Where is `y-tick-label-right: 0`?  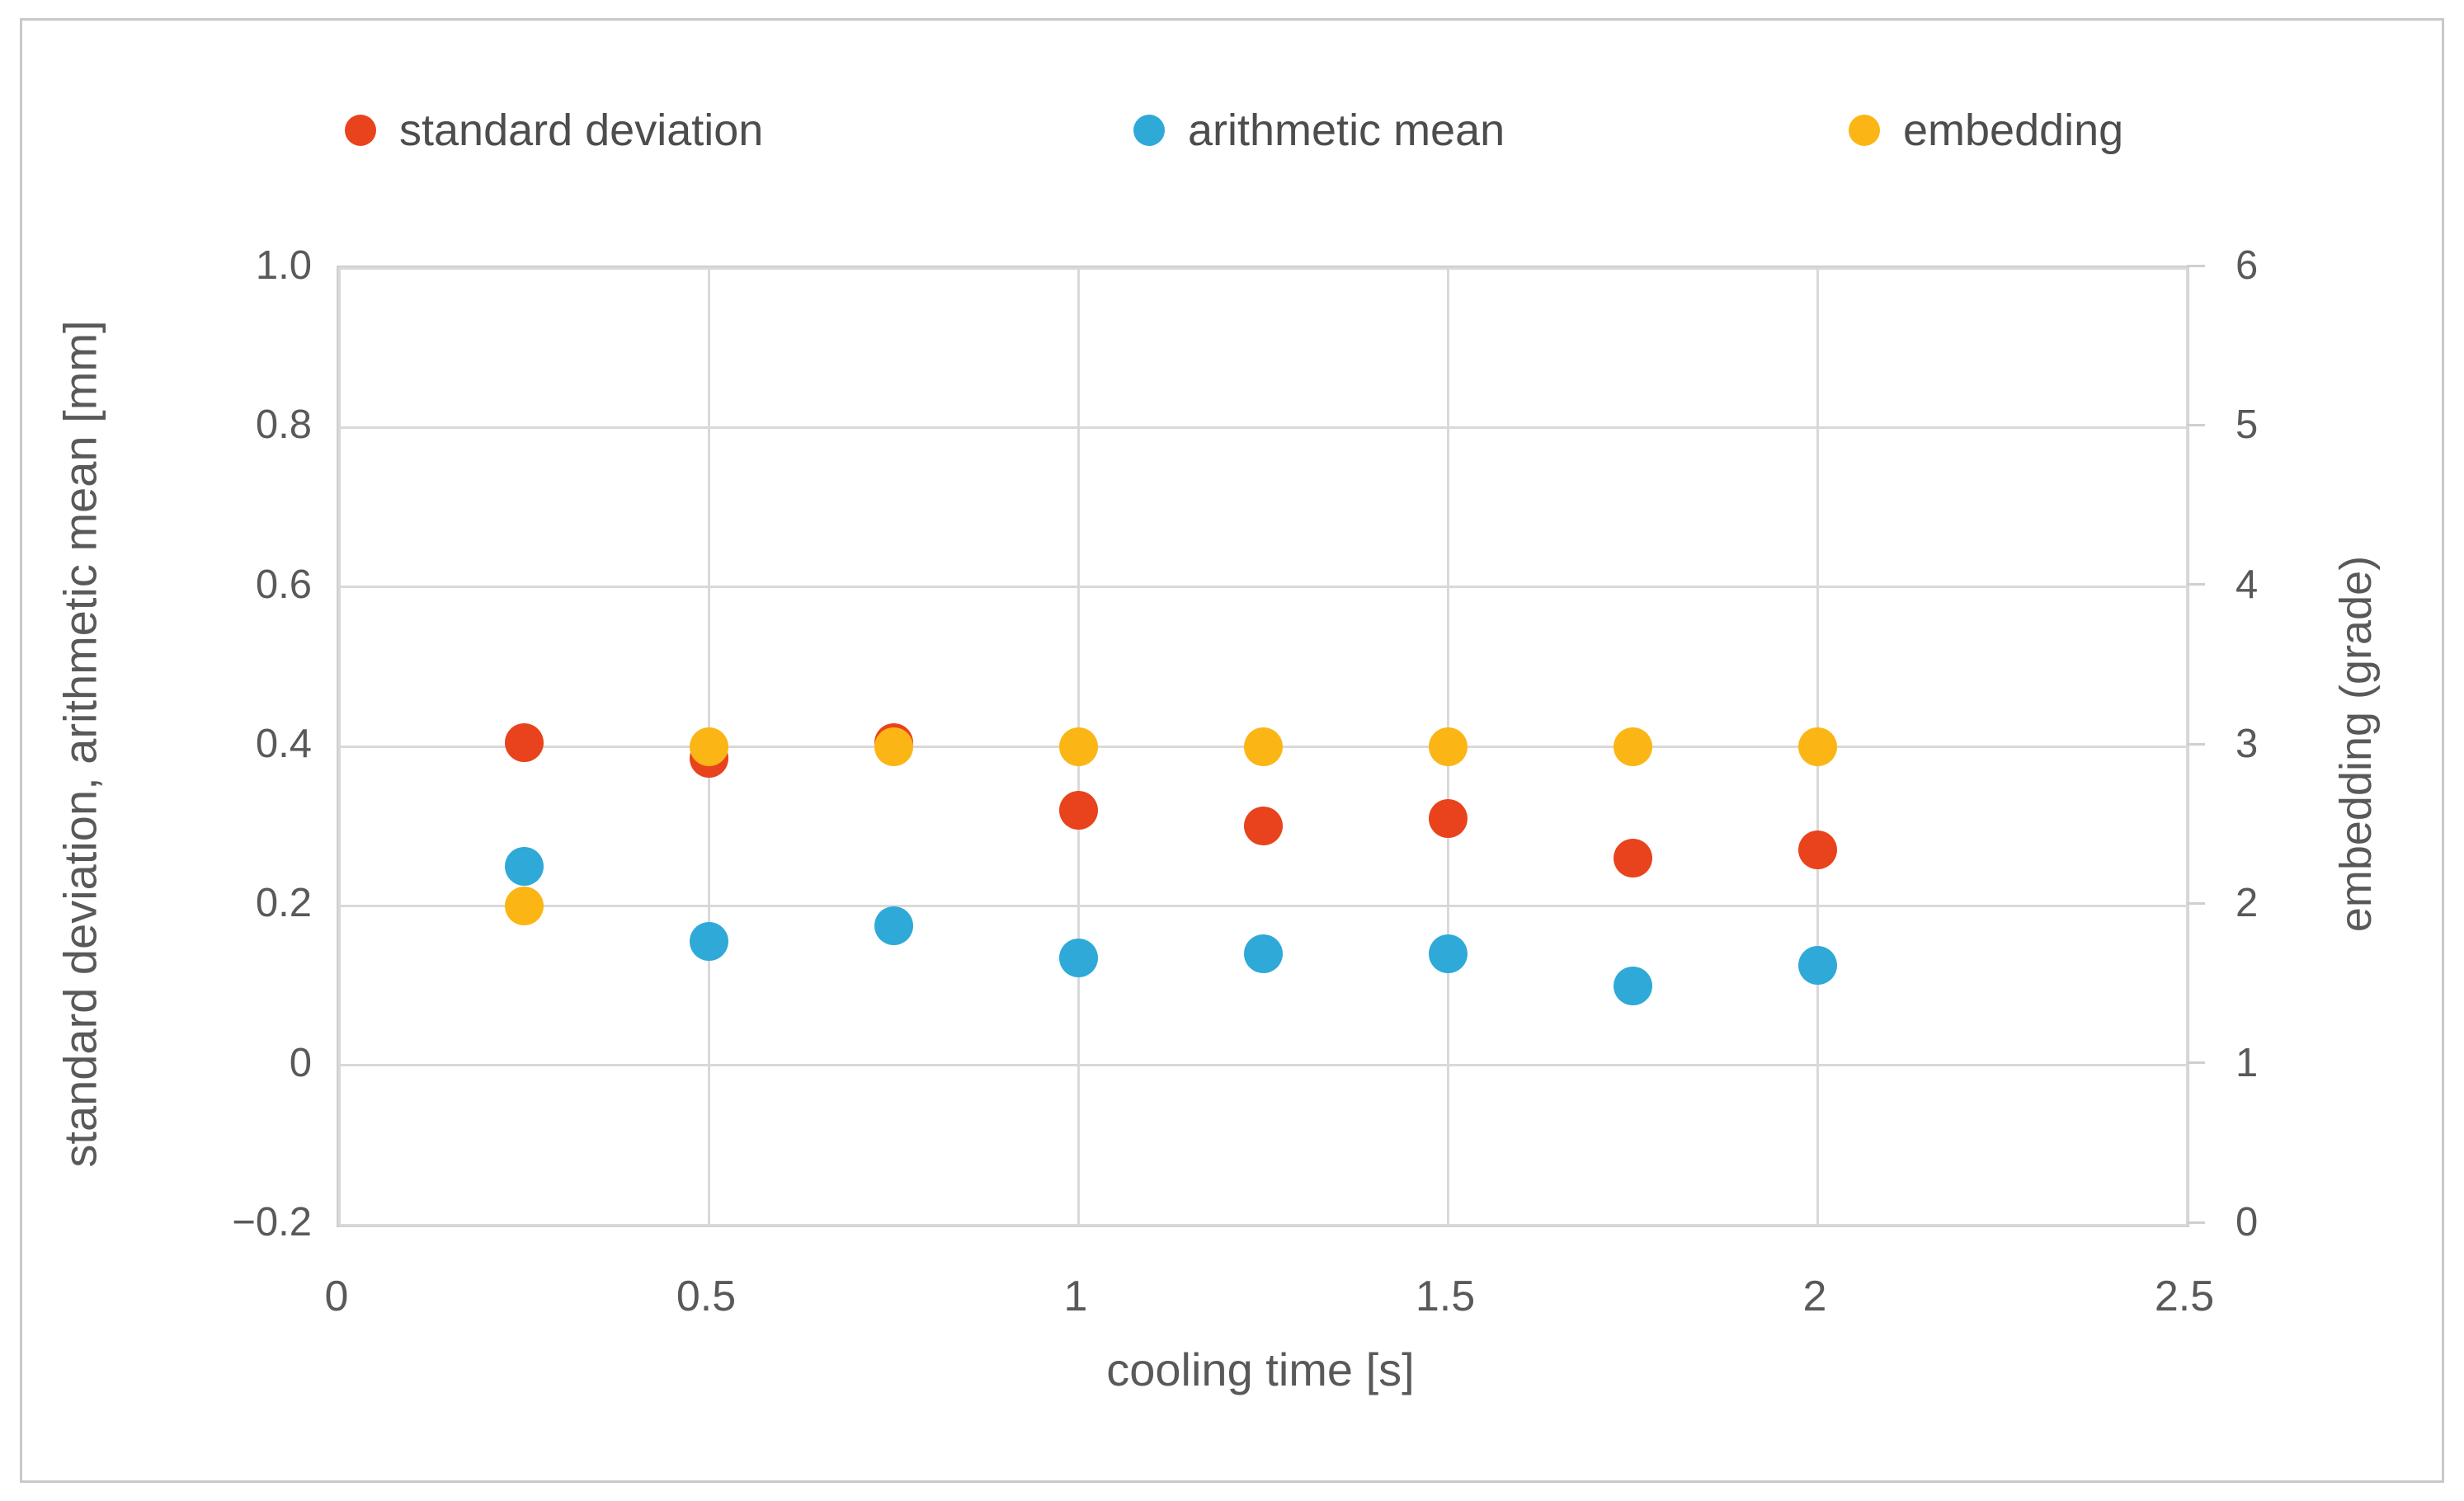 y-tick-label-right: 0 is located at coordinates (2247, 1222).